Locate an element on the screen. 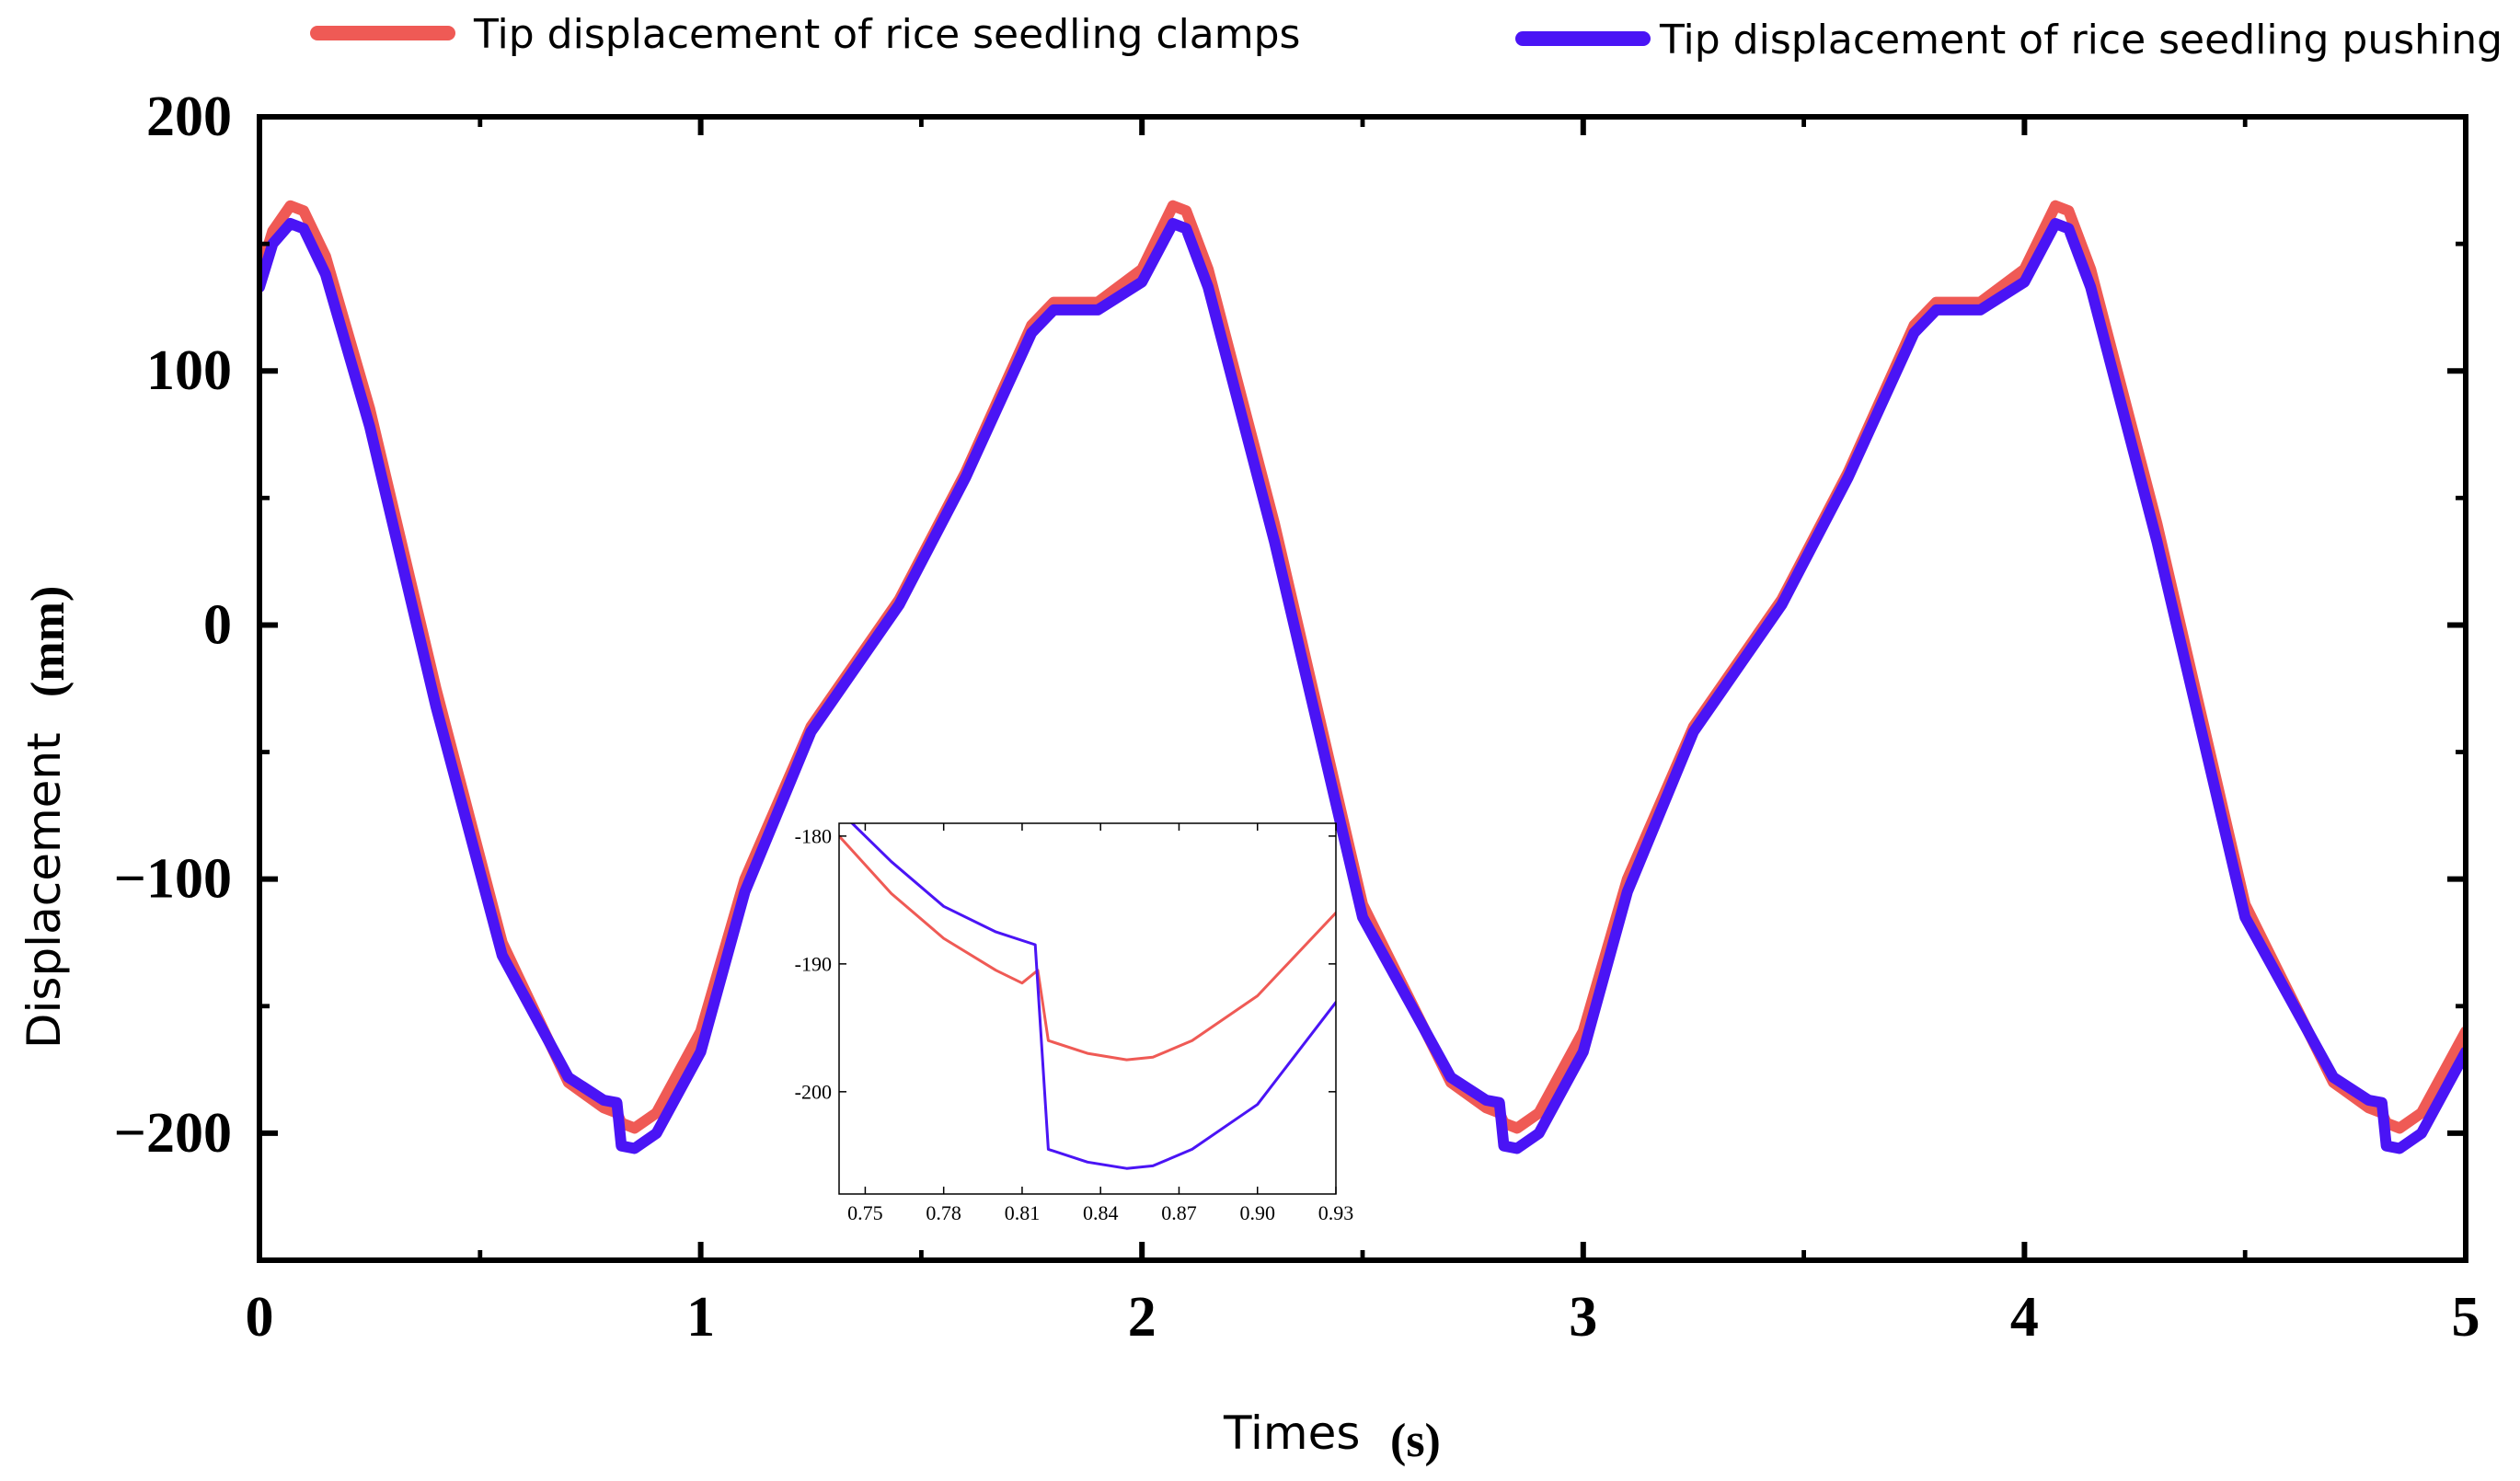  x-axis-unit: (s) is located at coordinates (1415, 1441).